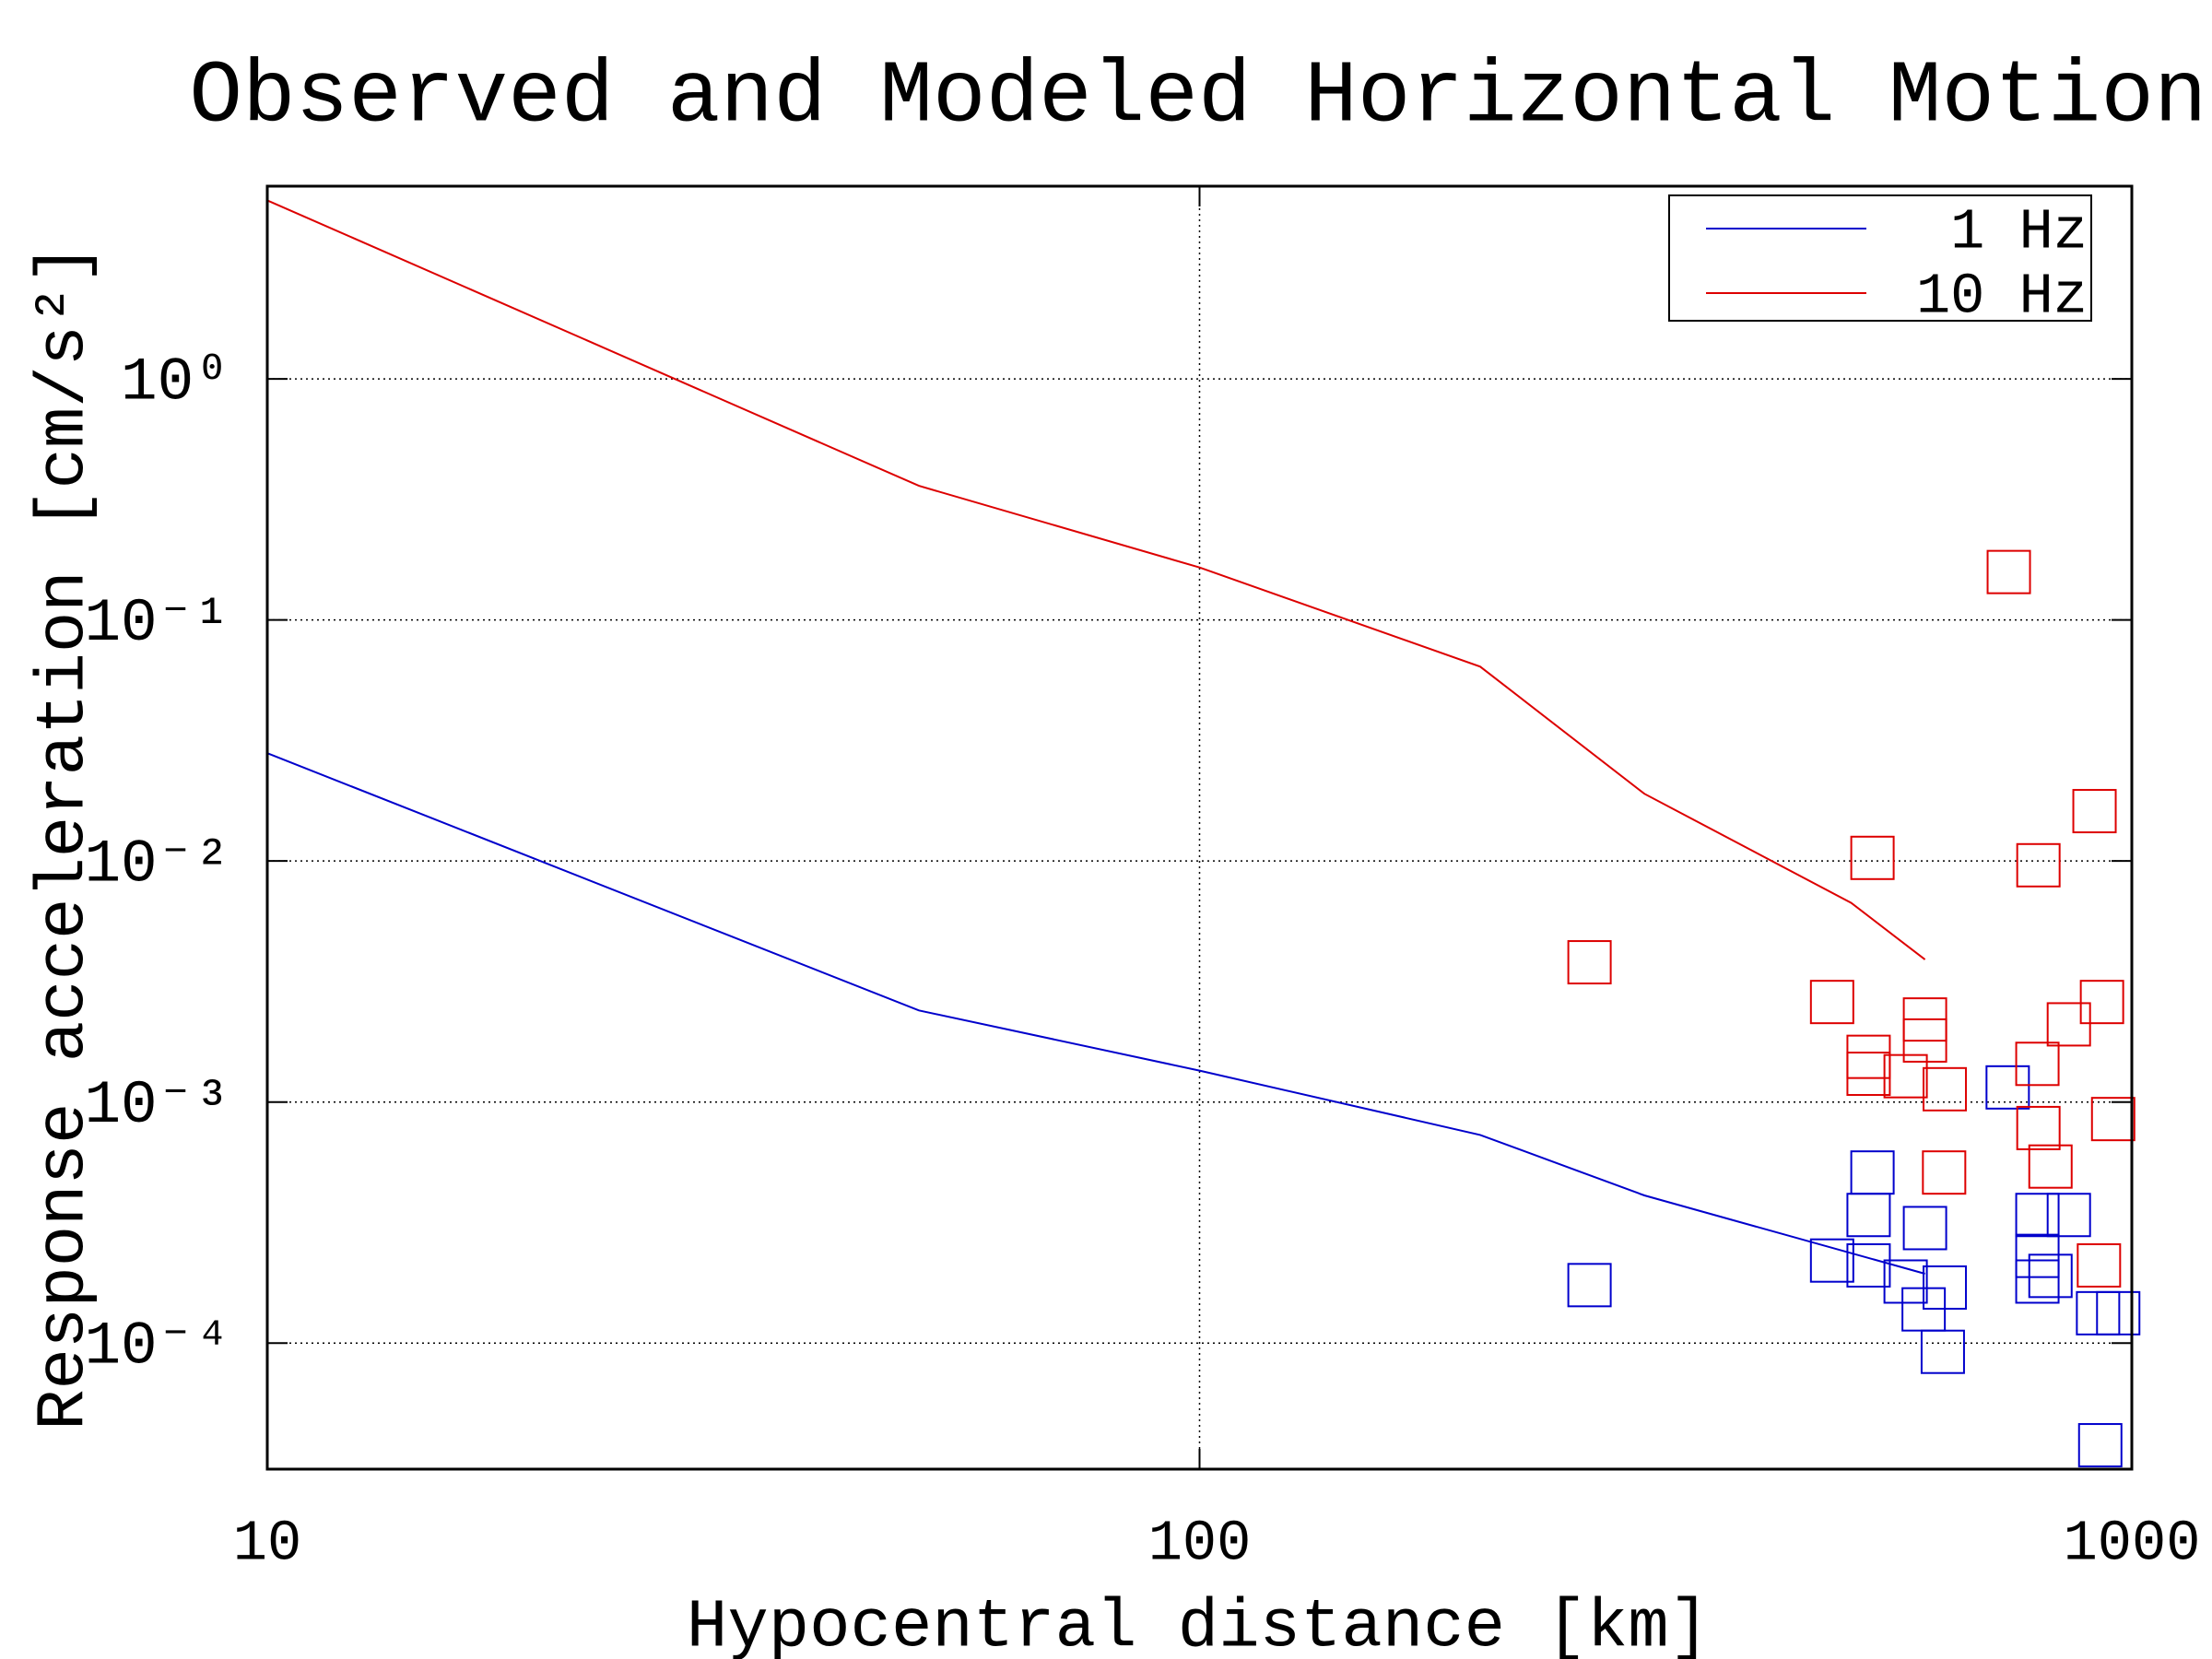 This screenshot has width=2212, height=1659. I want to click on y-tick-label: 10⁰, so click(175, 383).